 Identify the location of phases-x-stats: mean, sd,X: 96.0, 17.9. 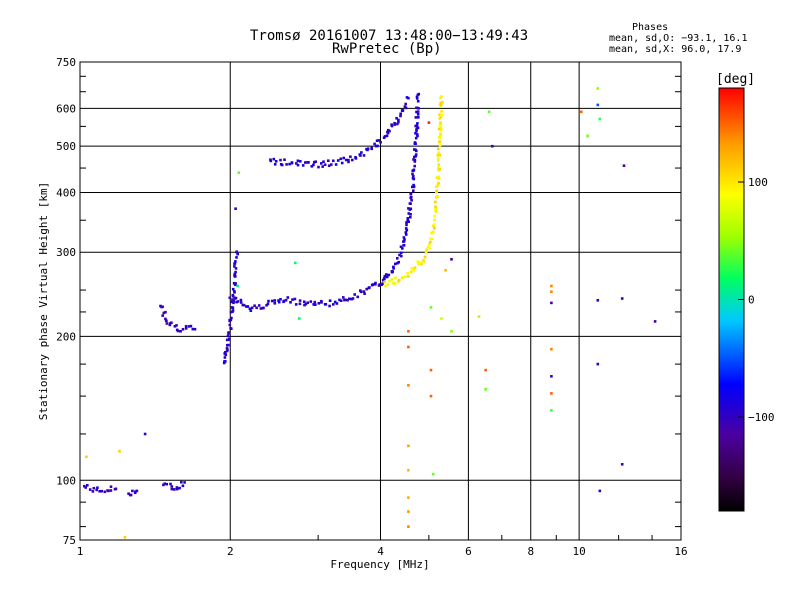
(675, 49).